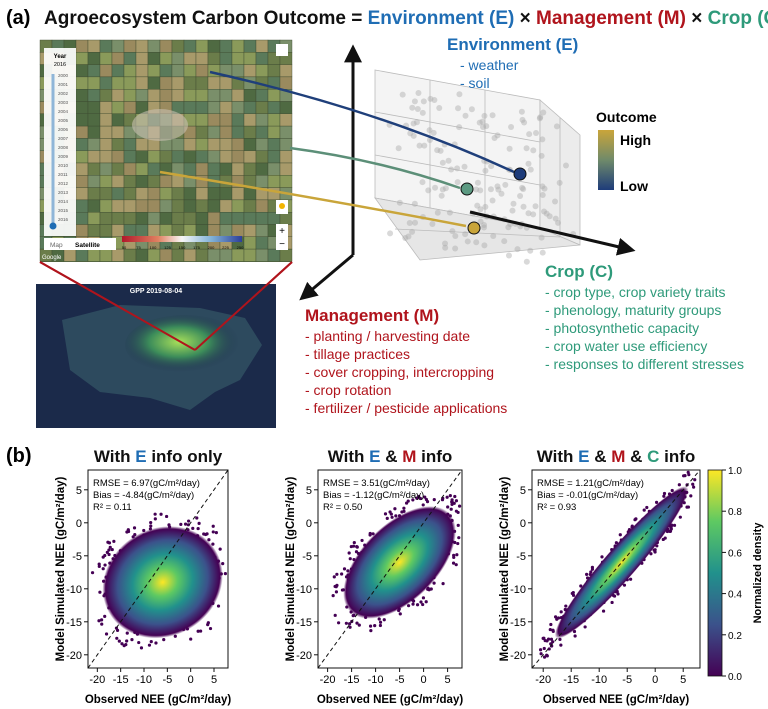 The height and width of the screenshot is (709, 768). What do you see at coordinates (56, 245) in the screenshot?
I see `map-button: Map` at bounding box center [56, 245].